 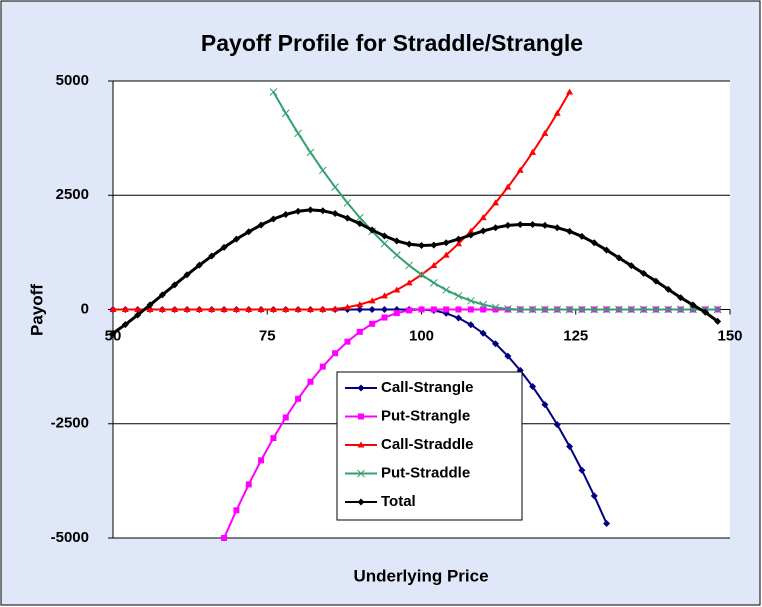 What do you see at coordinates (398, 501) in the screenshot?
I see `legend-label: Total` at bounding box center [398, 501].